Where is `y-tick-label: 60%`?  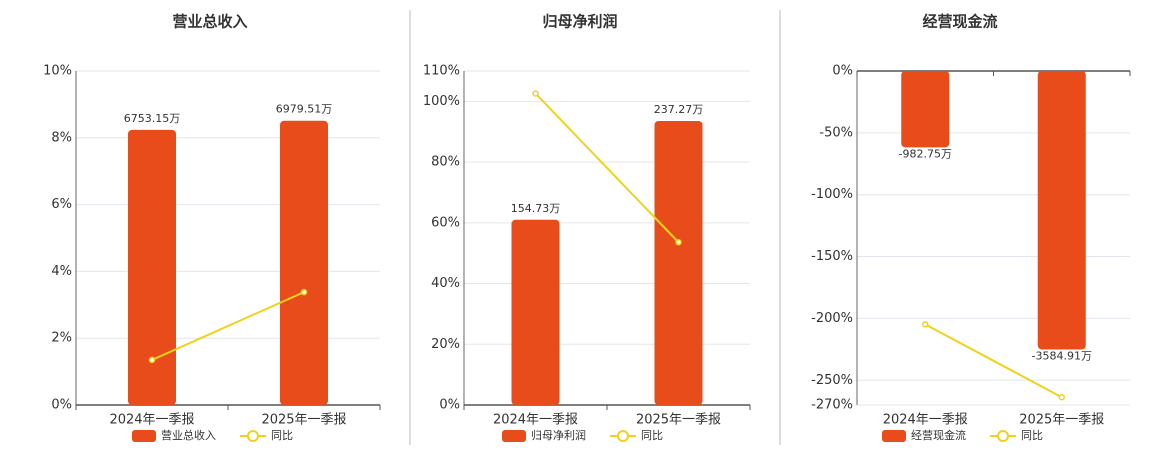
y-tick-label: 60% is located at coordinates (445, 222).